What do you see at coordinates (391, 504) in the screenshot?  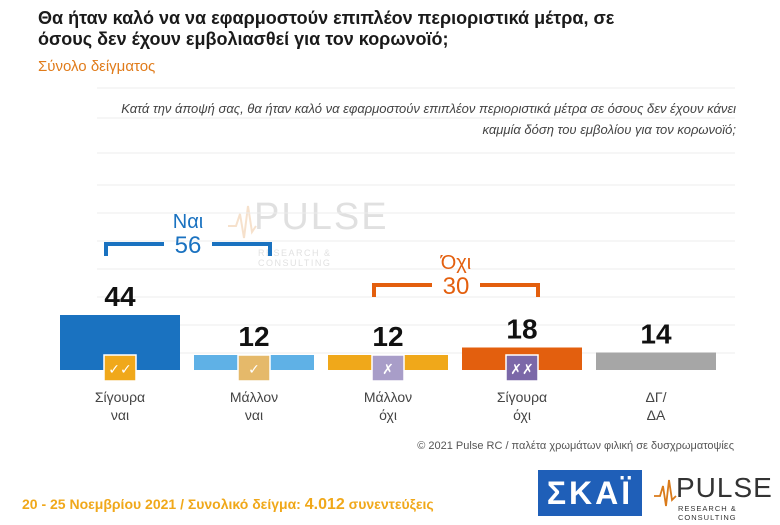 I see `sample-suffix: συνεντεύξεις` at bounding box center [391, 504].